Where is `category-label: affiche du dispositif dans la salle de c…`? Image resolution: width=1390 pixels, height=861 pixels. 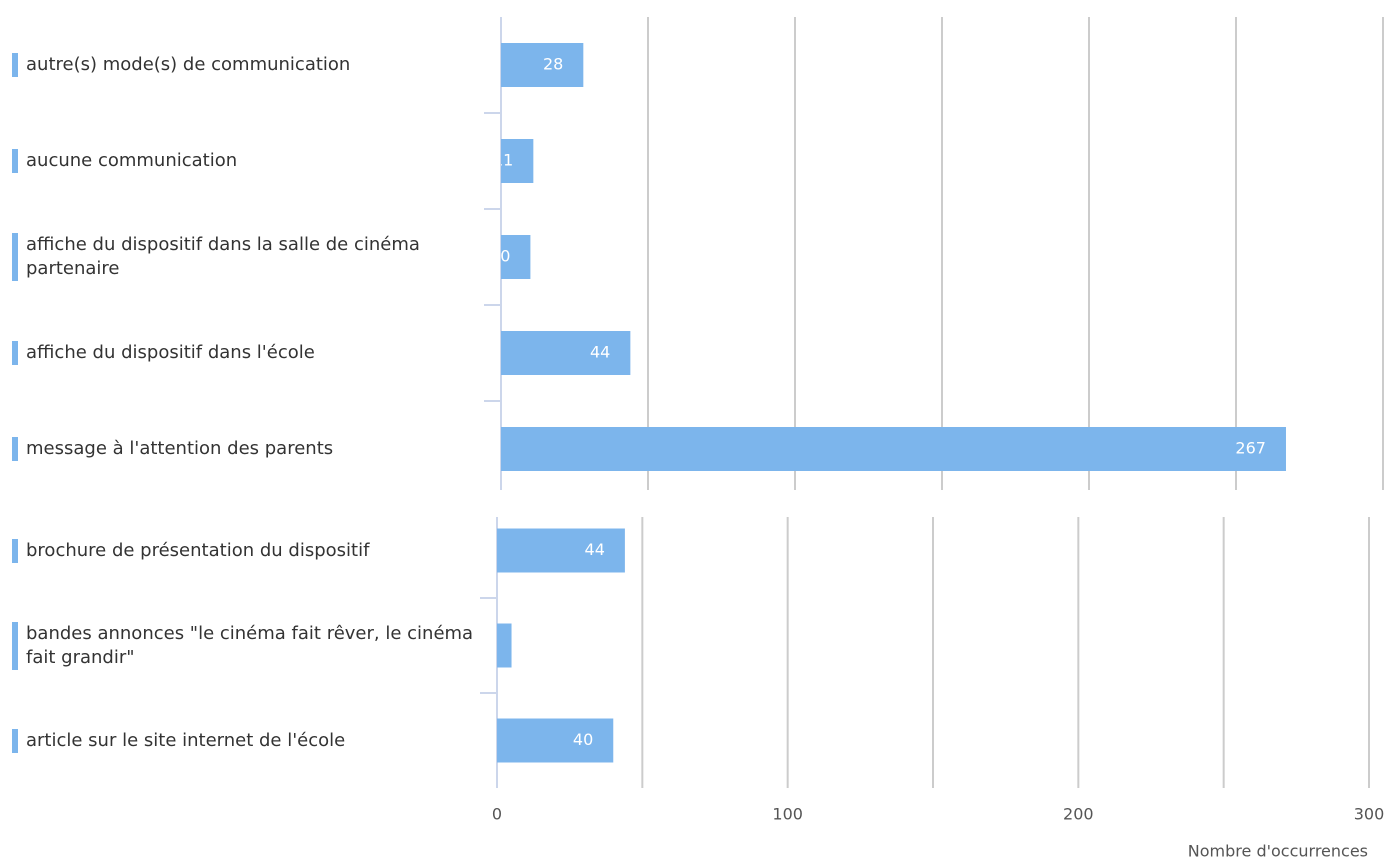
category-label: affiche du dispositif dans la salle de c… is located at coordinates (244, 257).